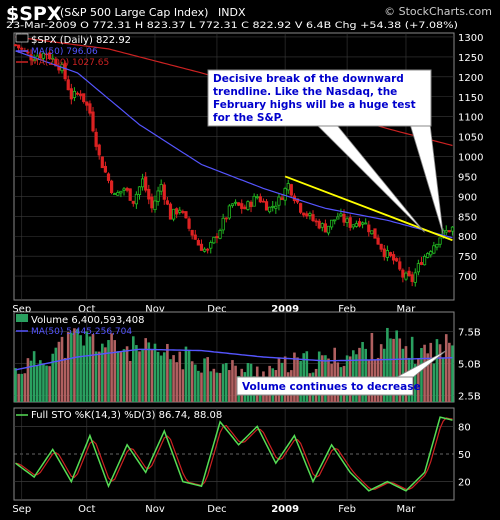  Describe the element at coordinates (470, 38) in the screenshot. I see `price-y-tick: 1300` at that location.